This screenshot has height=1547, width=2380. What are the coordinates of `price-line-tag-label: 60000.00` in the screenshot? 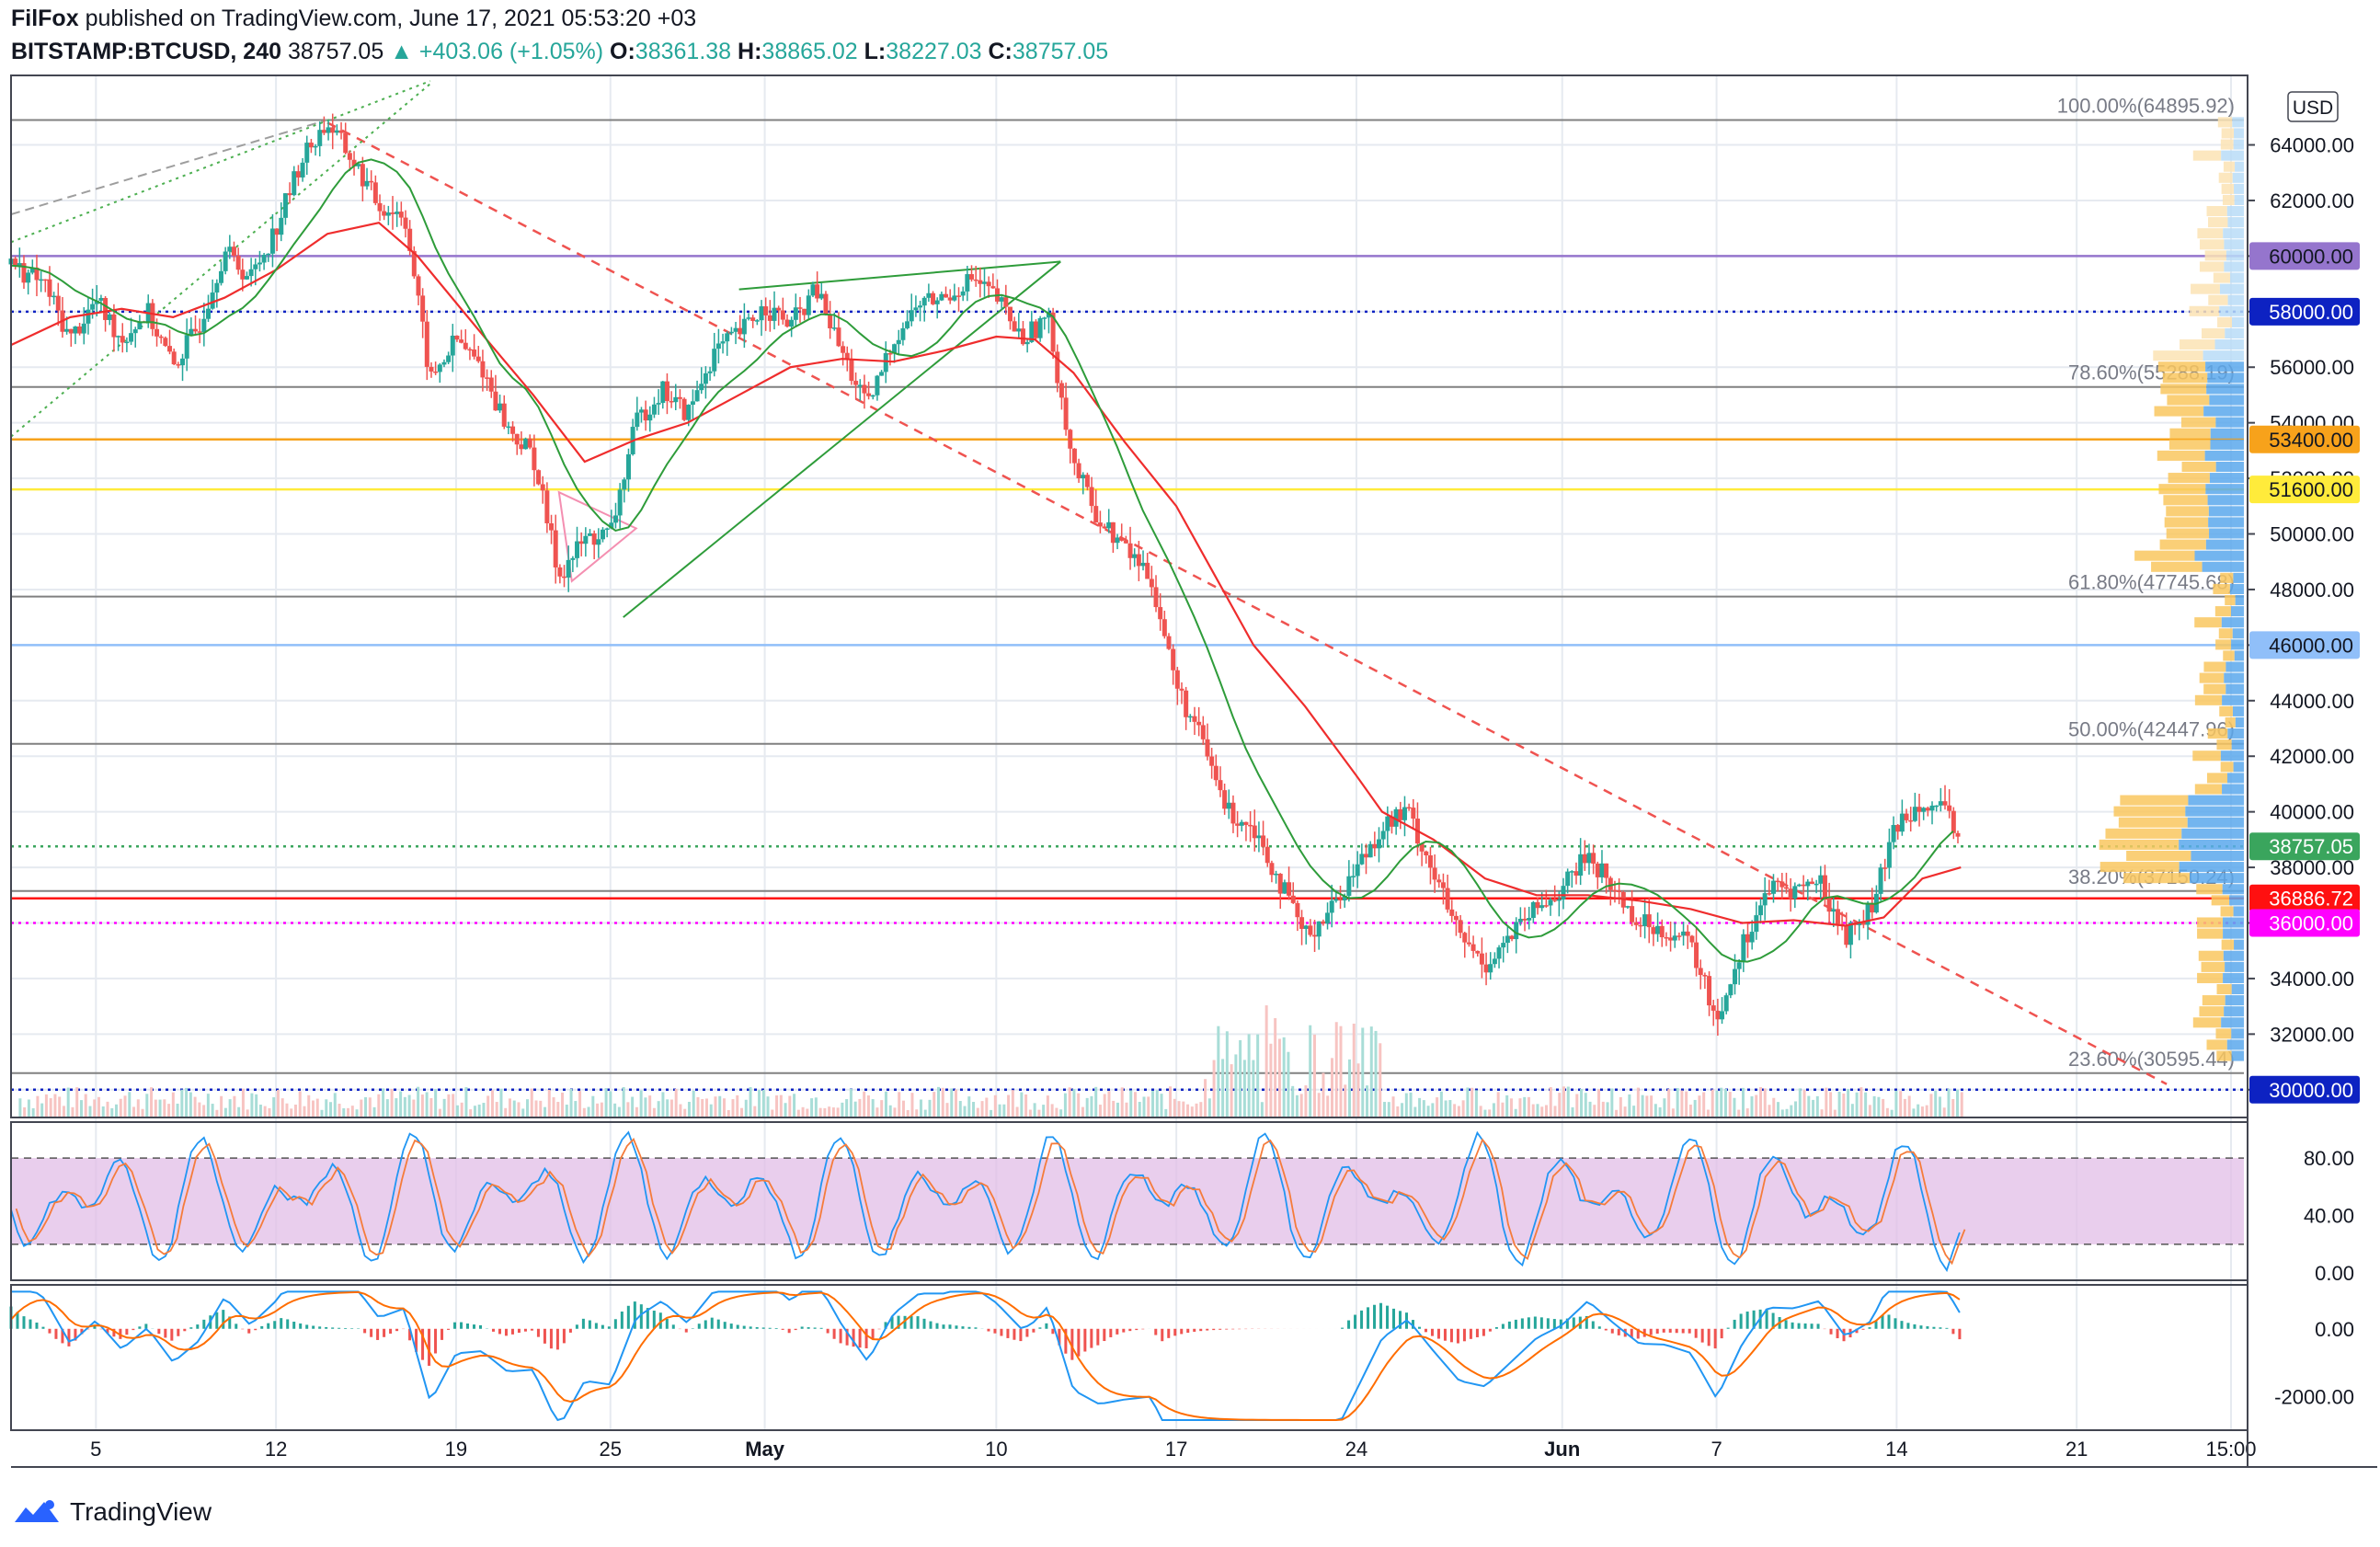 It's located at (2311, 256).